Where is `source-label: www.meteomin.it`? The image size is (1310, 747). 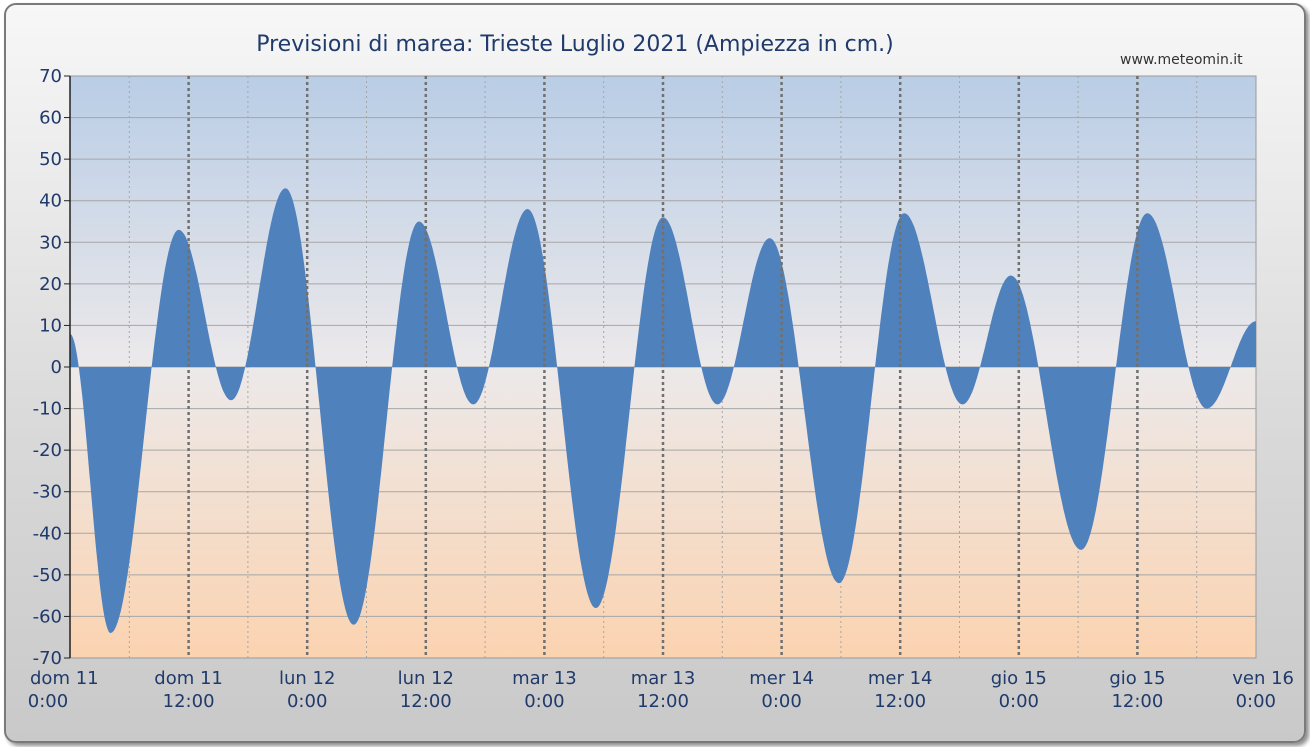 source-label: www.meteomin.it is located at coordinates (1181, 60).